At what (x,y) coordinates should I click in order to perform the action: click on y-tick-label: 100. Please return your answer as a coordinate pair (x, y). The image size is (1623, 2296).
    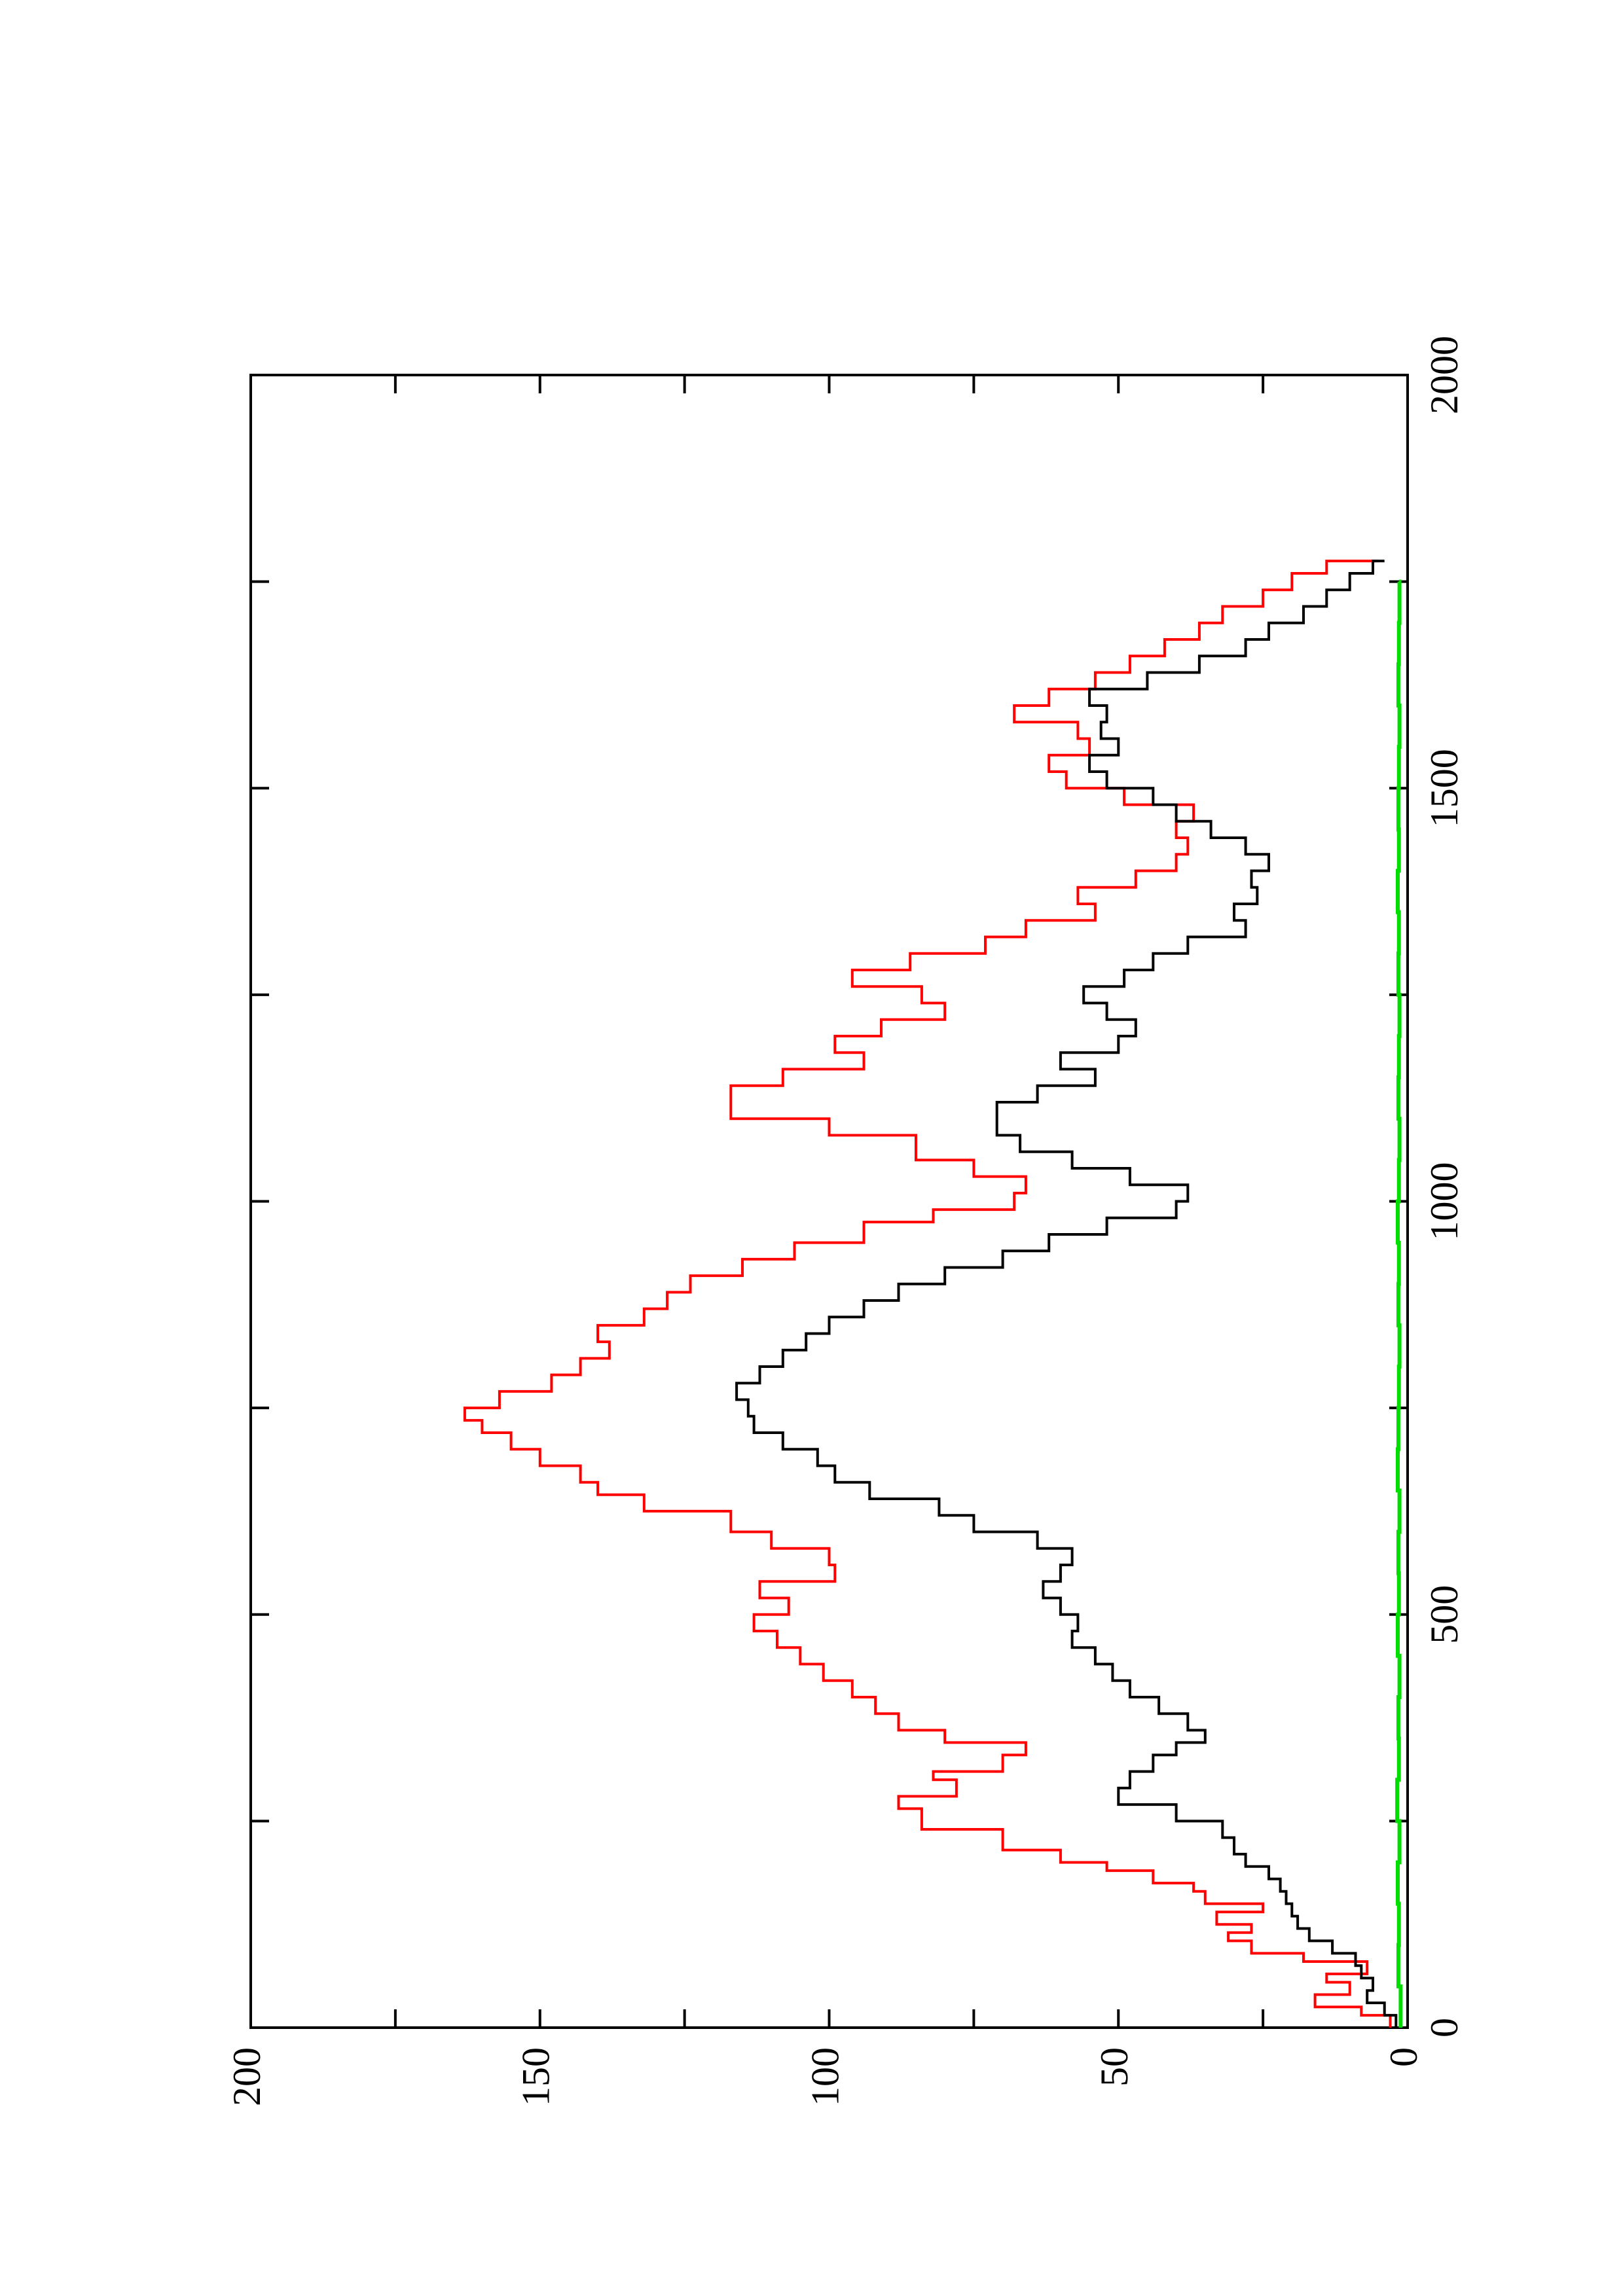
    Looking at the image, I should click on (825, 2076).